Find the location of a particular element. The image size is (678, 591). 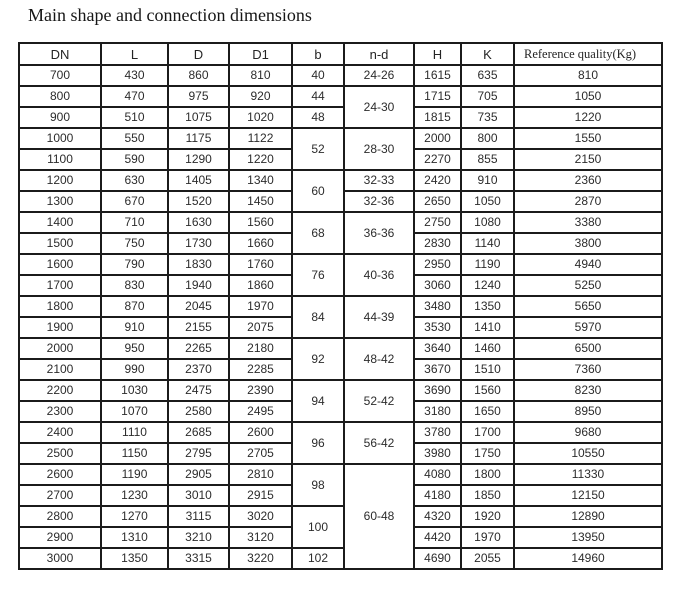

cell-dn: 2100 is located at coordinates (60, 369).